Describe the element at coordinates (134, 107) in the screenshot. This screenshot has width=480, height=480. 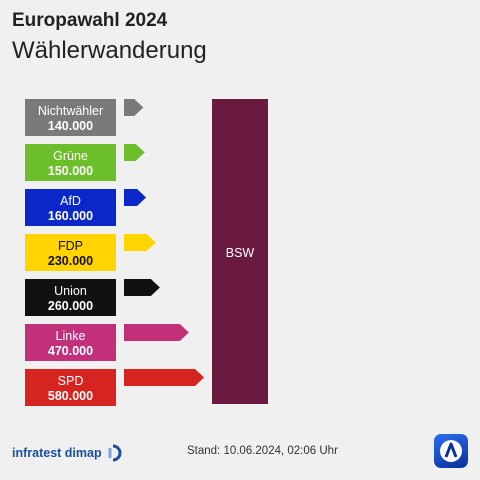
I see `flow-arrow-nichtw-hler` at that location.